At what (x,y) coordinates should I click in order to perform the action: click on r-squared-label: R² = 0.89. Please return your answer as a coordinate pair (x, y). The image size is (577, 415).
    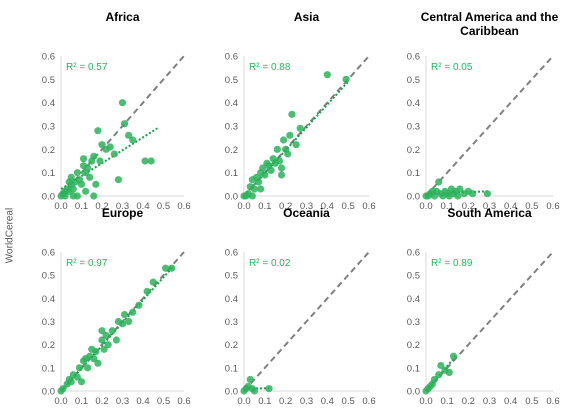
    Looking at the image, I should click on (452, 263).